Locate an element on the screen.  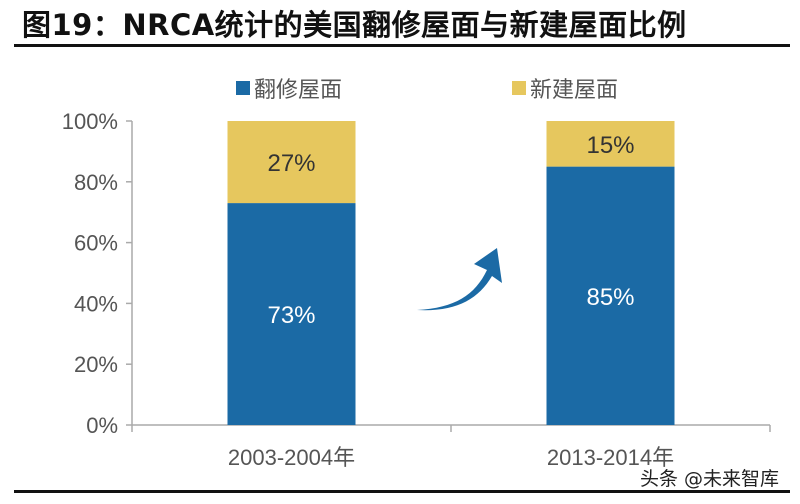
legend-label: 翻修屋面 is located at coordinates (298, 90).